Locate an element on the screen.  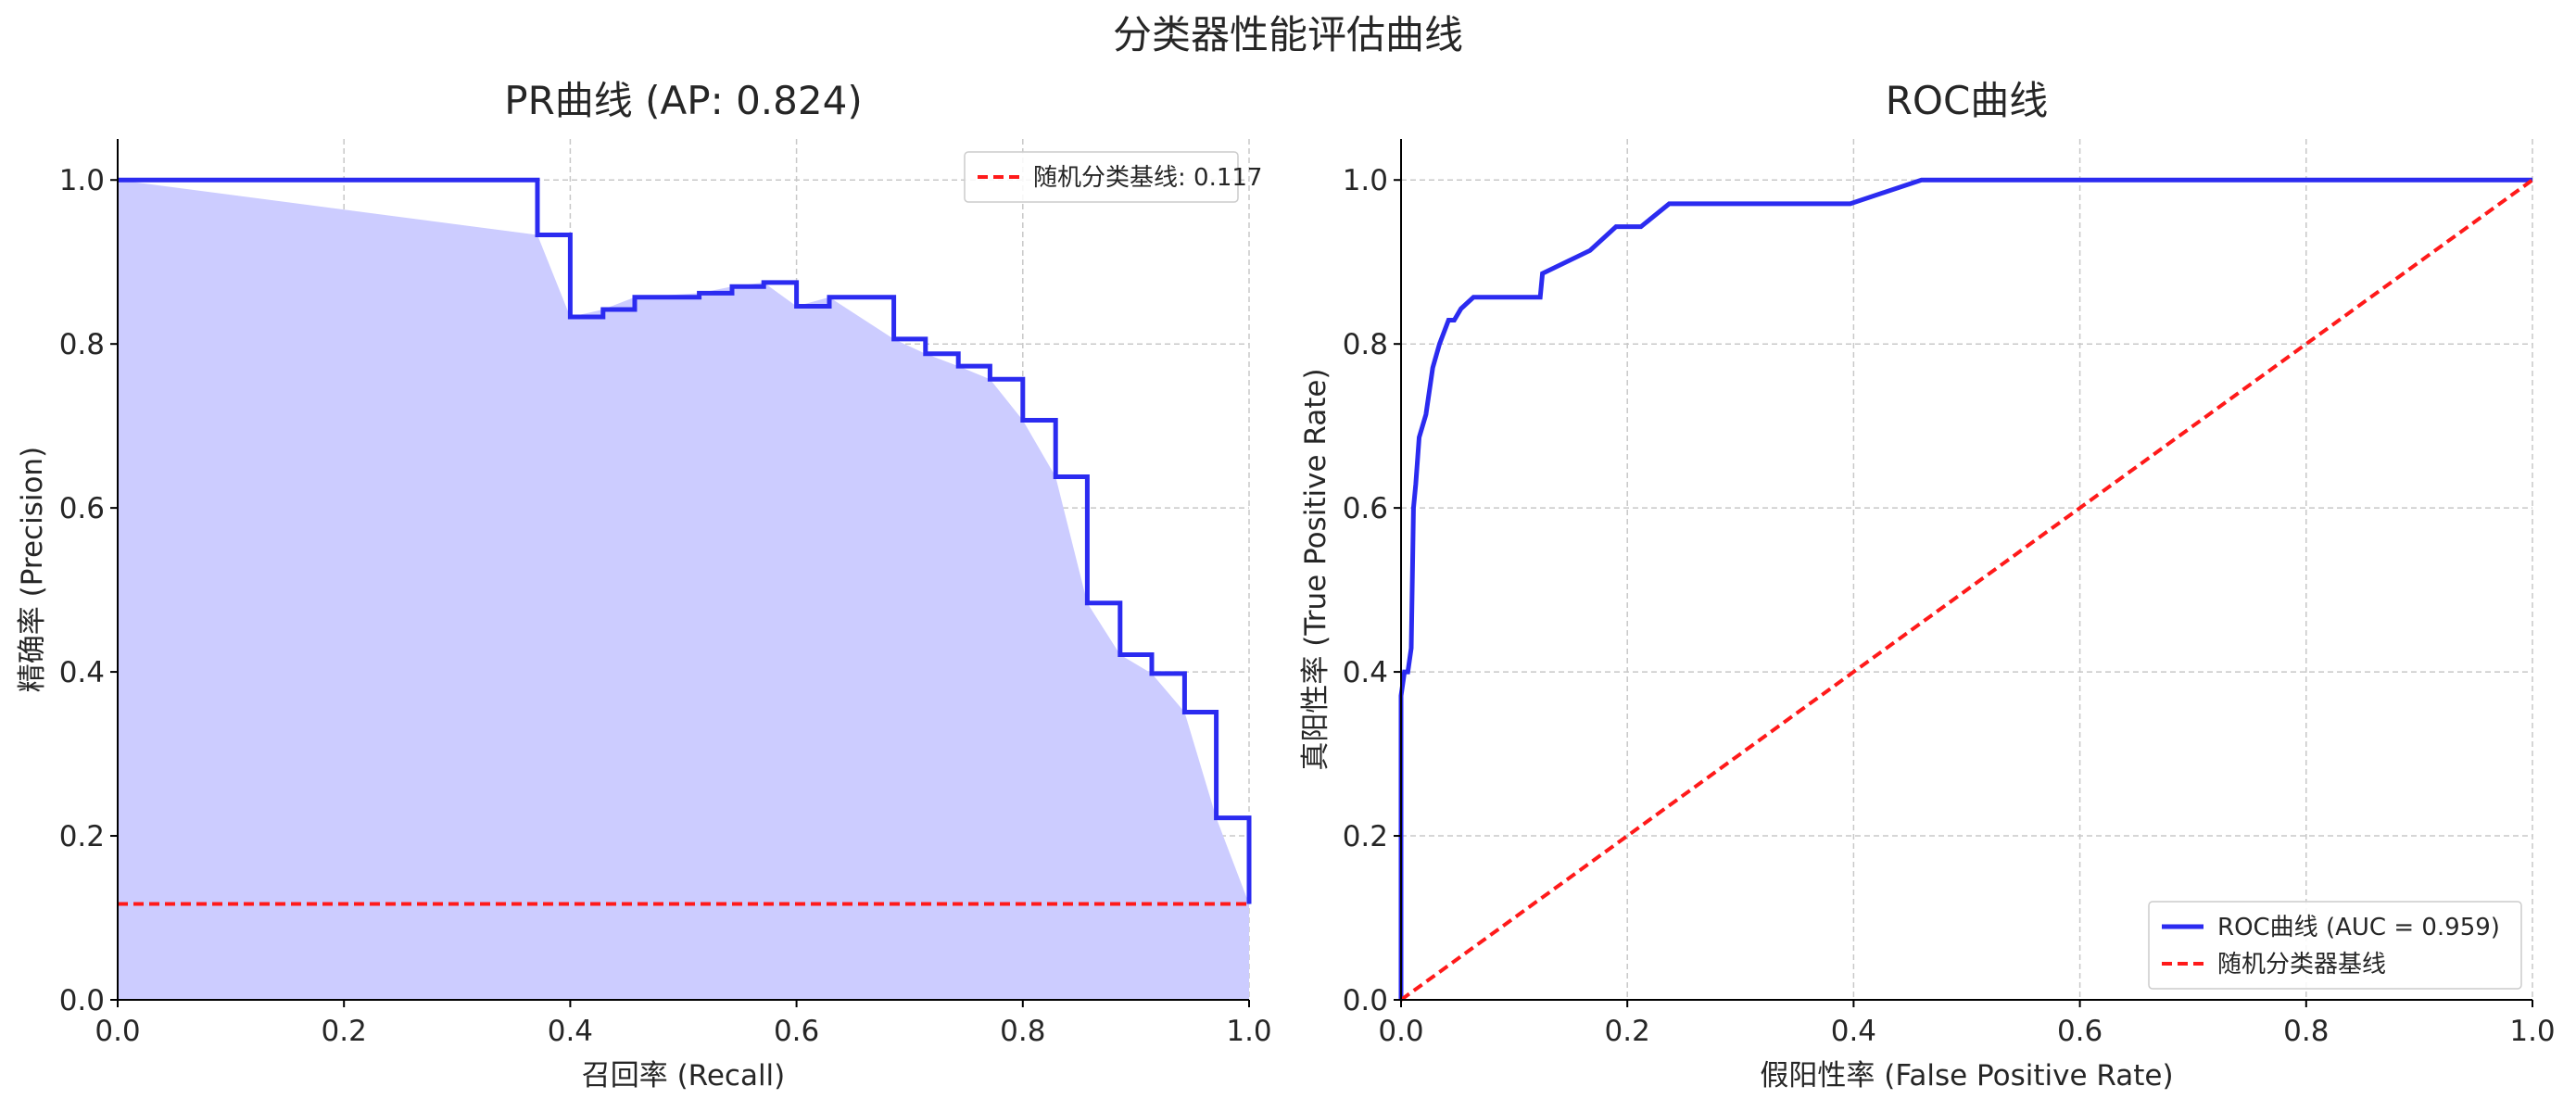
pr-y-tick-label: 0.4 is located at coordinates (82, 672).